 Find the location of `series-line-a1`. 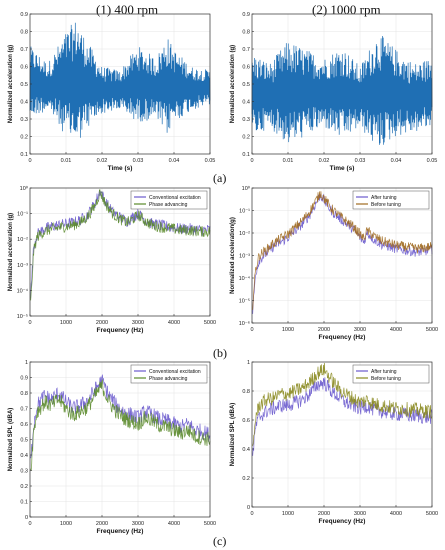

series-line-a1 is located at coordinates (120, 80).